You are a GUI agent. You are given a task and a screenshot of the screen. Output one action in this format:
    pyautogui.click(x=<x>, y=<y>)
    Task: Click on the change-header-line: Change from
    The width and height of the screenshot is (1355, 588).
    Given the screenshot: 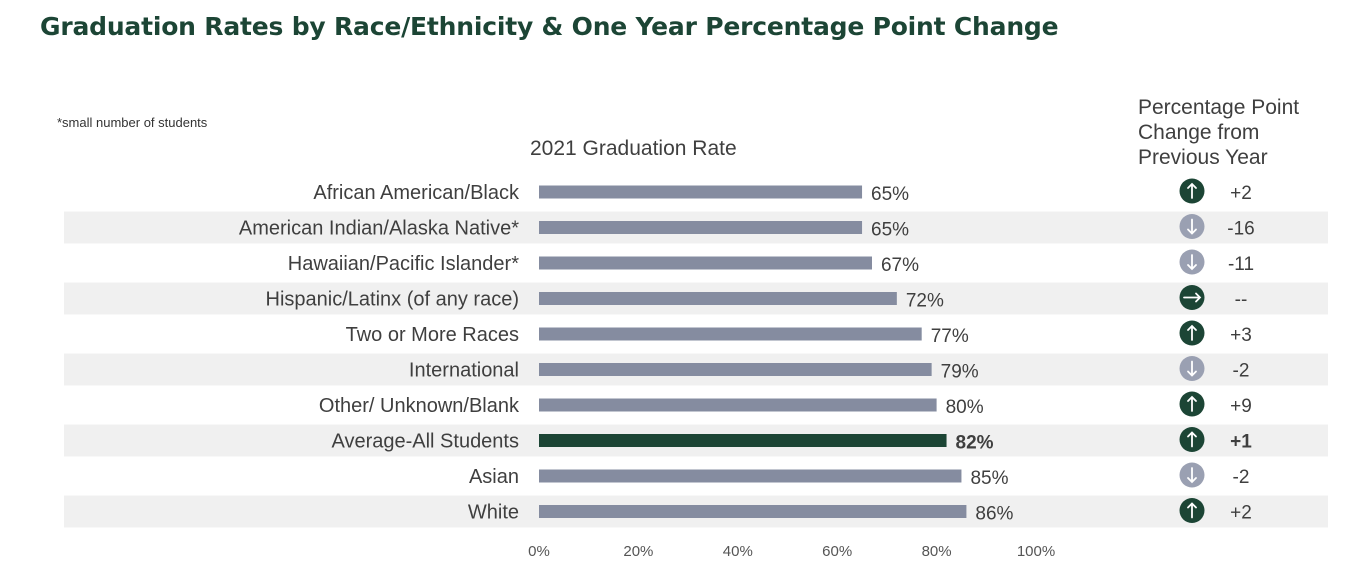 What is the action you would take?
    pyautogui.click(x=1199, y=132)
    